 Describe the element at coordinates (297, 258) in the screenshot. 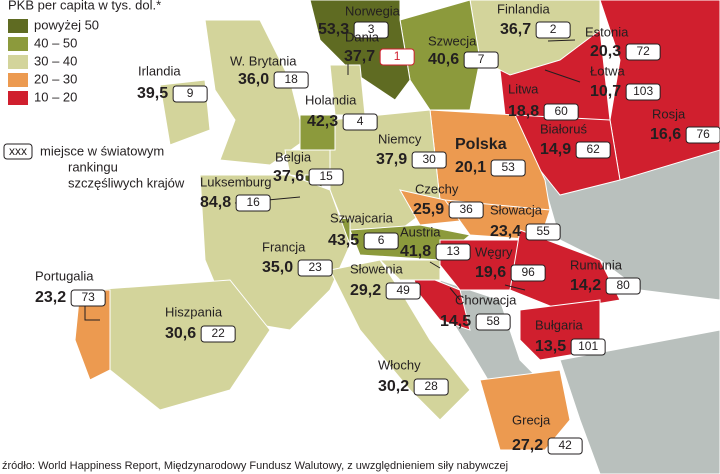

I see `country-label: Francja 35,0 23` at that location.